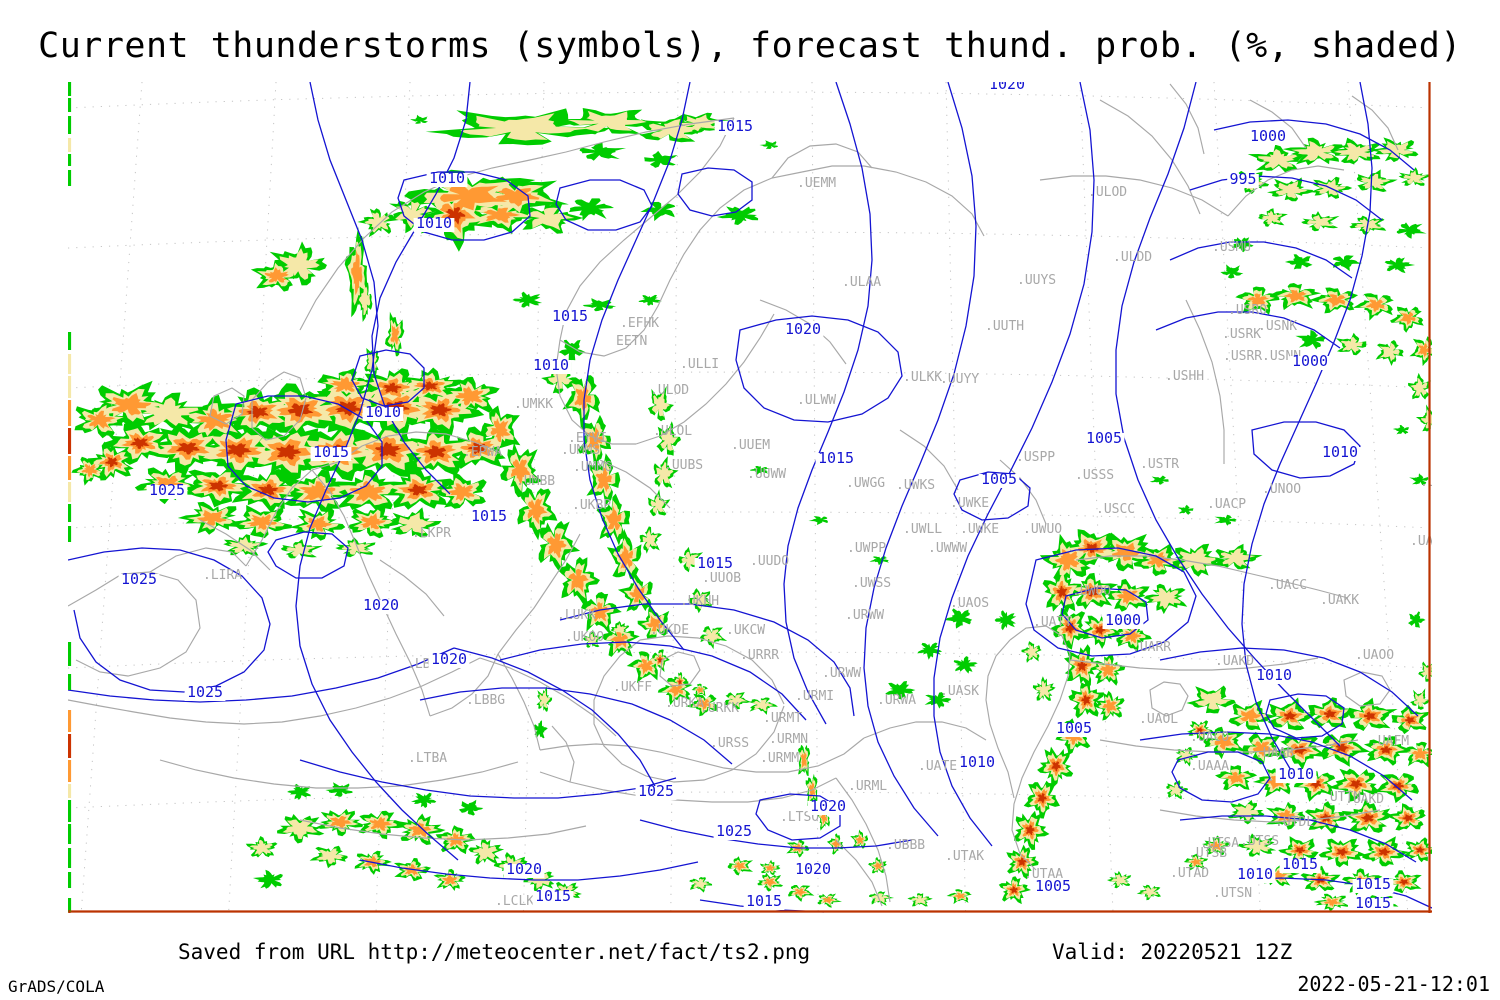 This screenshot has width=1500, height=1000. Describe the element at coordinates (1364, 799) in the screenshot. I see `station-label: .UAKD` at that location.